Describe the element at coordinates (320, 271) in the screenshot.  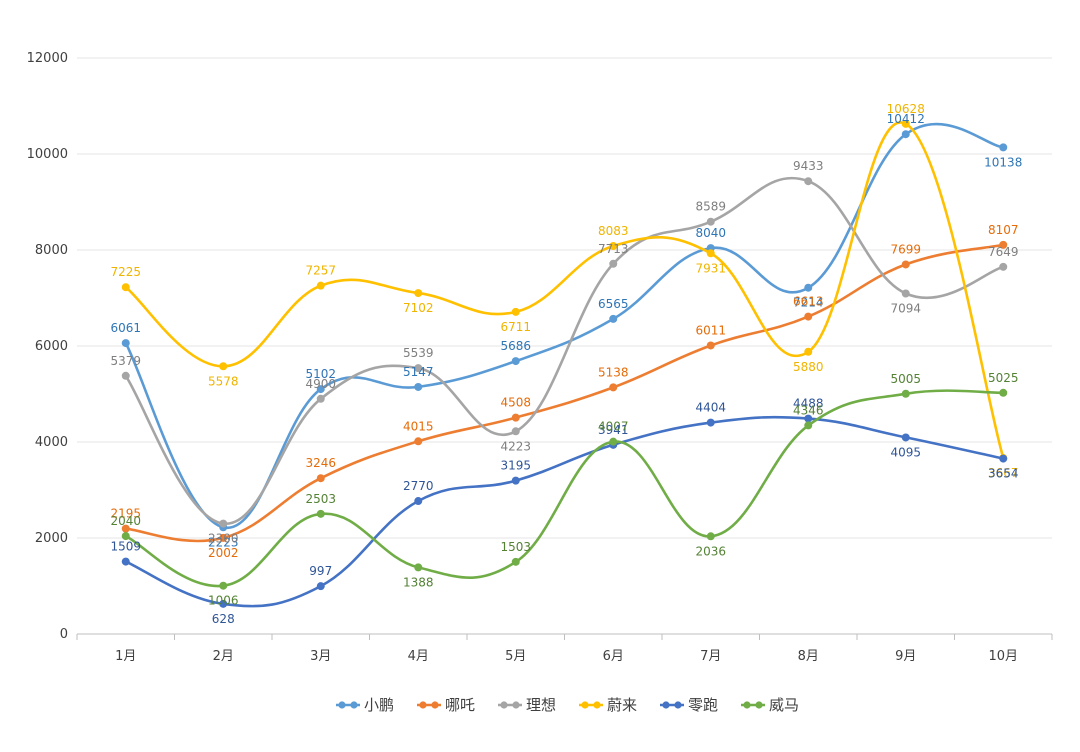
I see `data-label: 7257` at that location.